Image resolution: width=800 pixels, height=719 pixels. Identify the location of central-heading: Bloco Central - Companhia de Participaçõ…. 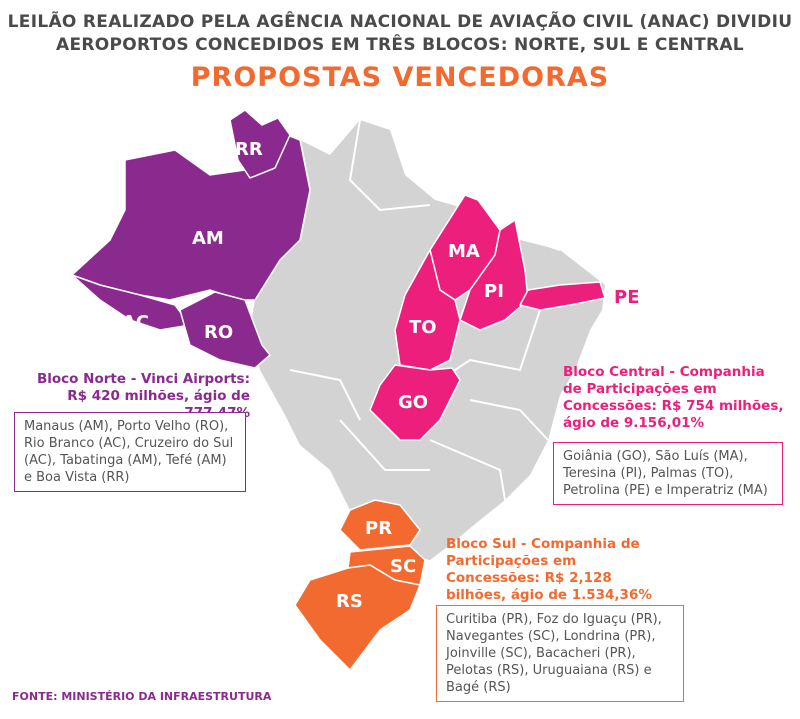
(673, 397).